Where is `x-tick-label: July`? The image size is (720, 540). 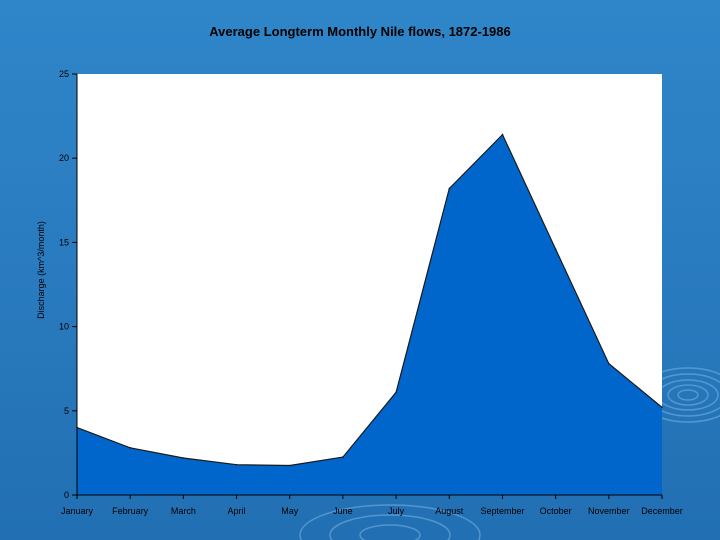 x-tick-label: July is located at coordinates (396, 511).